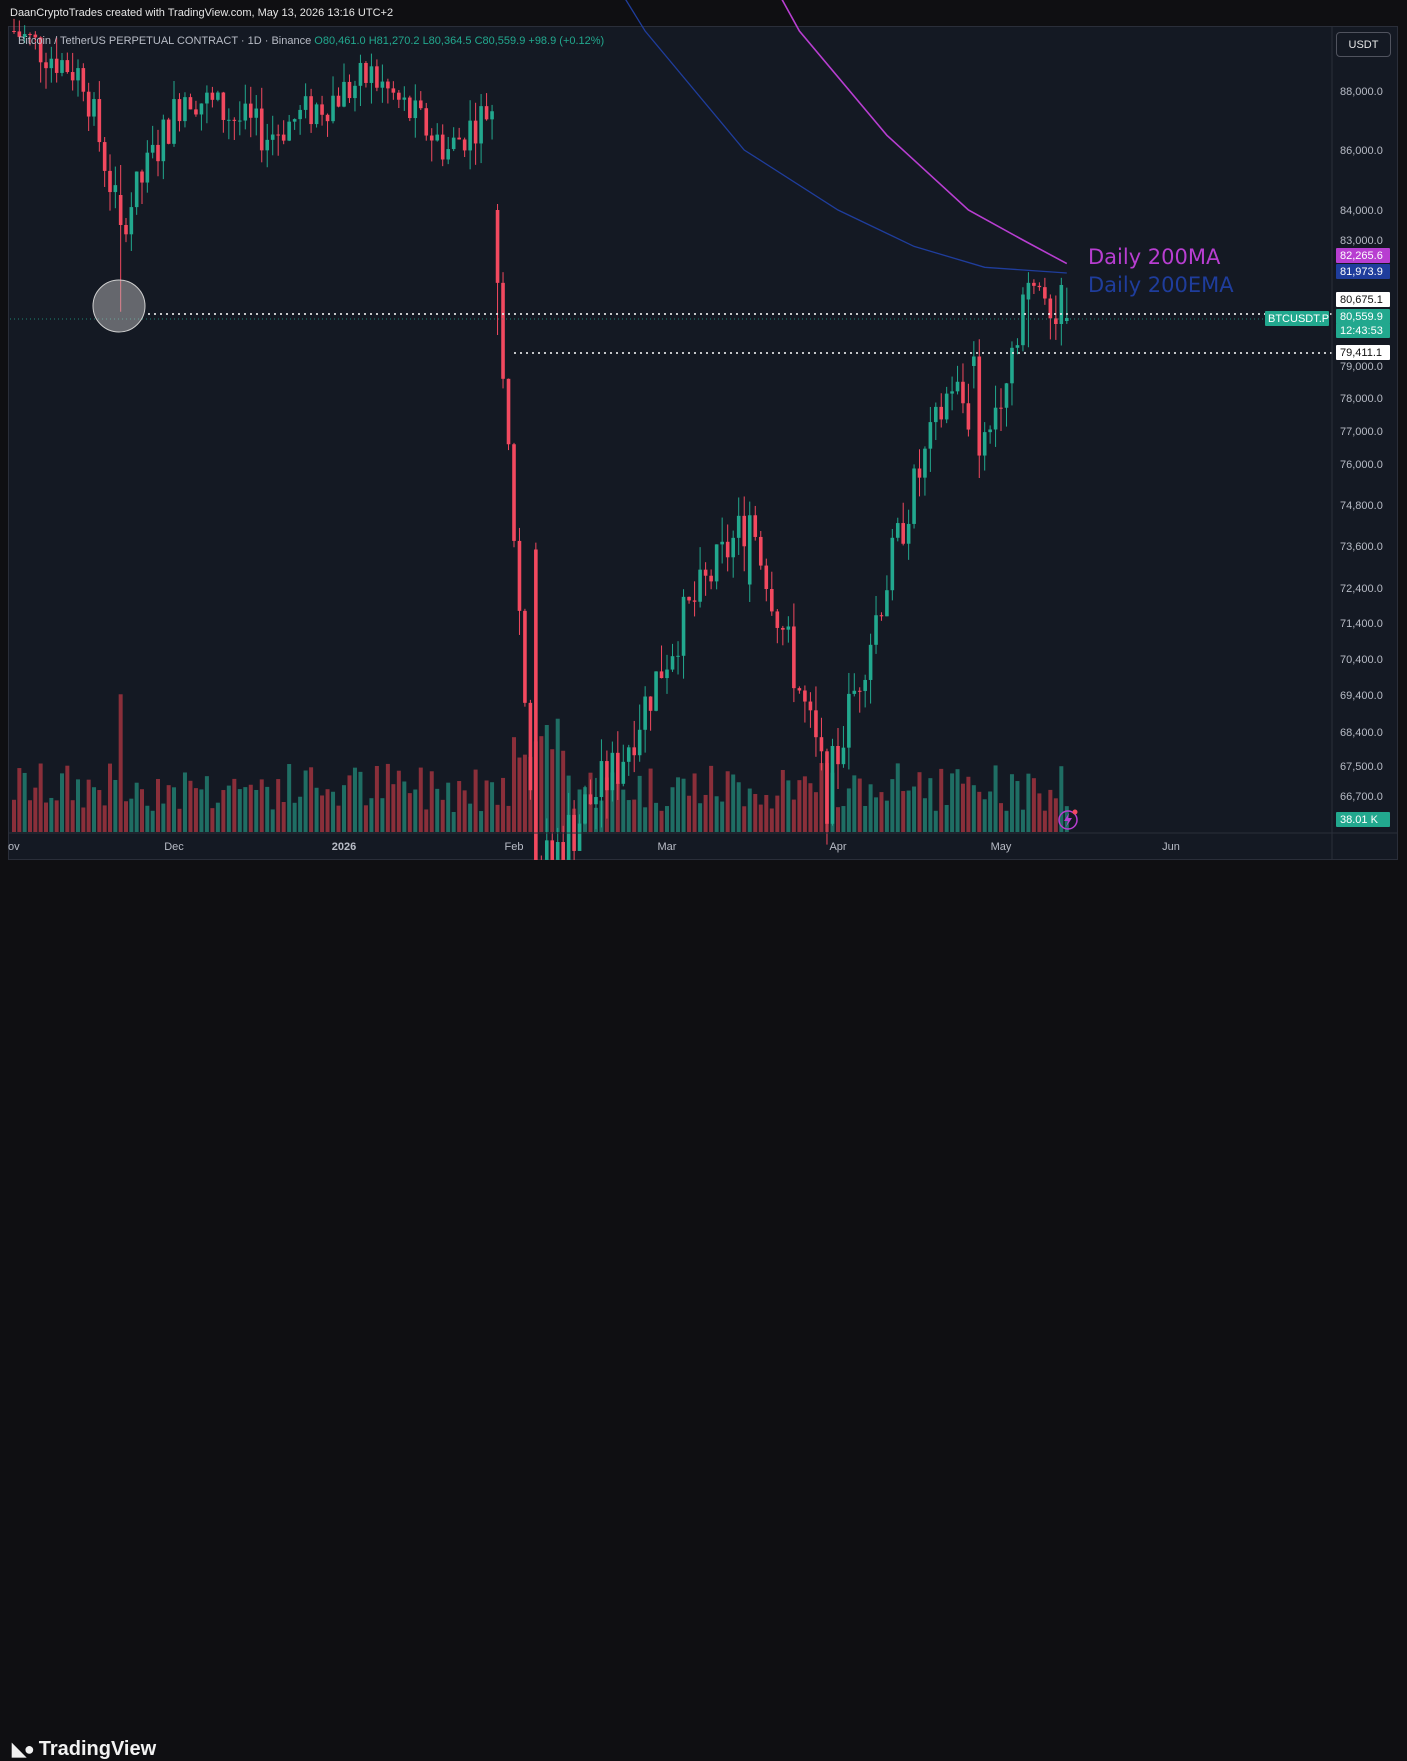 This screenshot has width=1407, height=1761. I want to click on price-tag-text: 80,559.9, so click(1361, 317).